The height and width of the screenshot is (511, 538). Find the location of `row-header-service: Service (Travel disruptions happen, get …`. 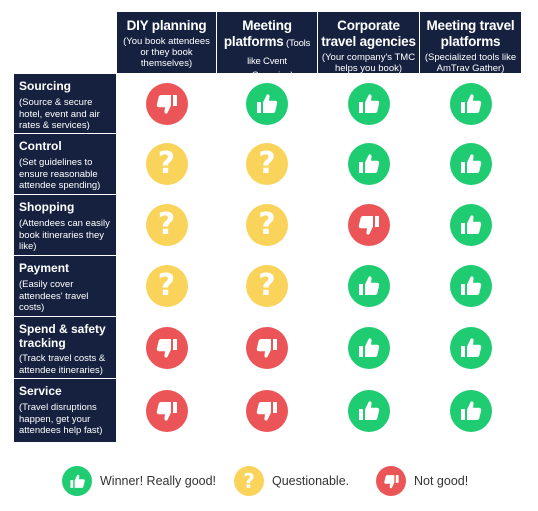

row-header-service: Service (Travel disruptions happen, get … is located at coordinates (65, 410).